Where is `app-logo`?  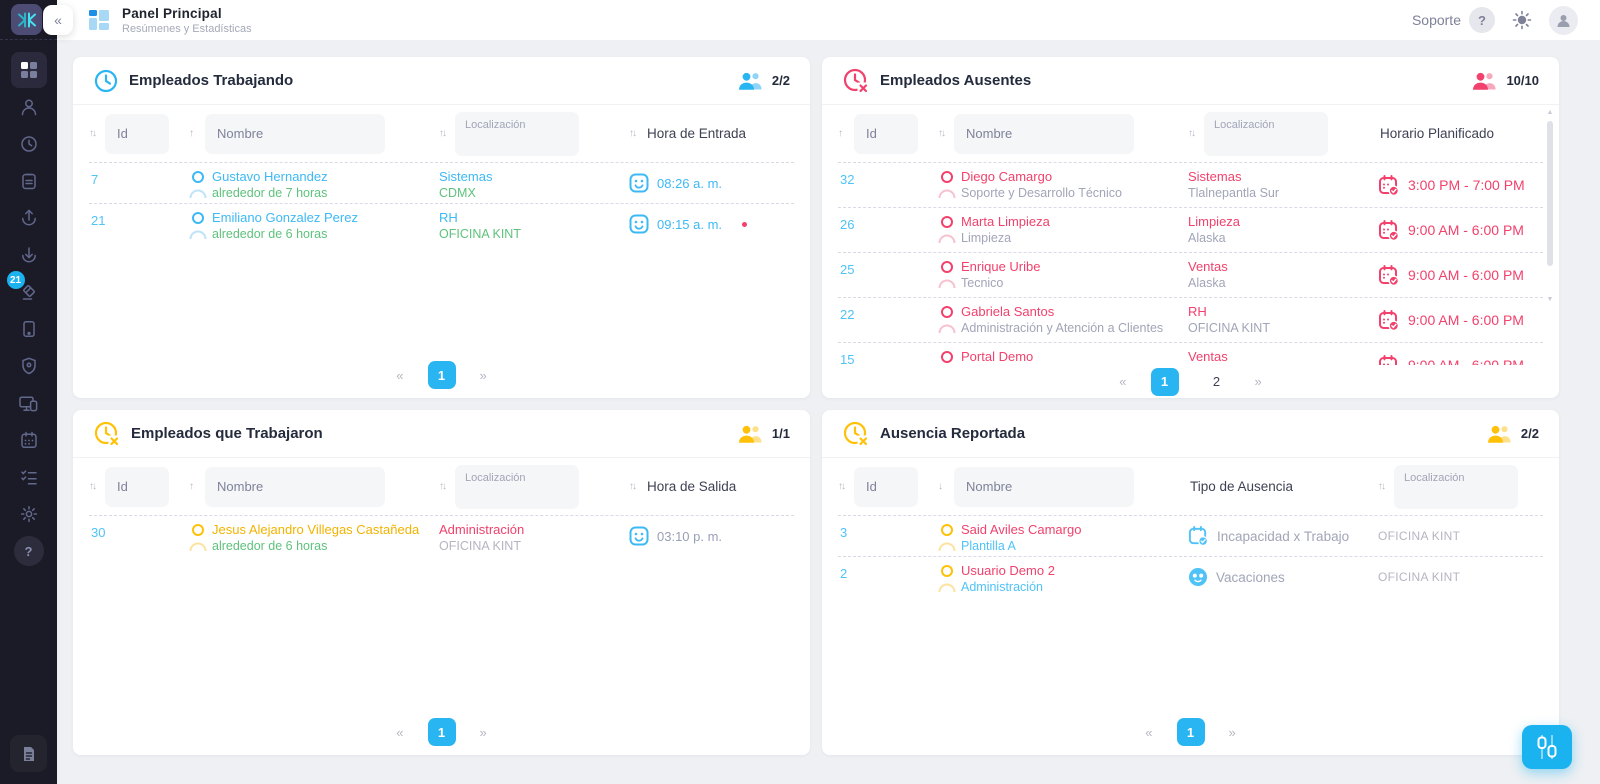 app-logo is located at coordinates (26, 19).